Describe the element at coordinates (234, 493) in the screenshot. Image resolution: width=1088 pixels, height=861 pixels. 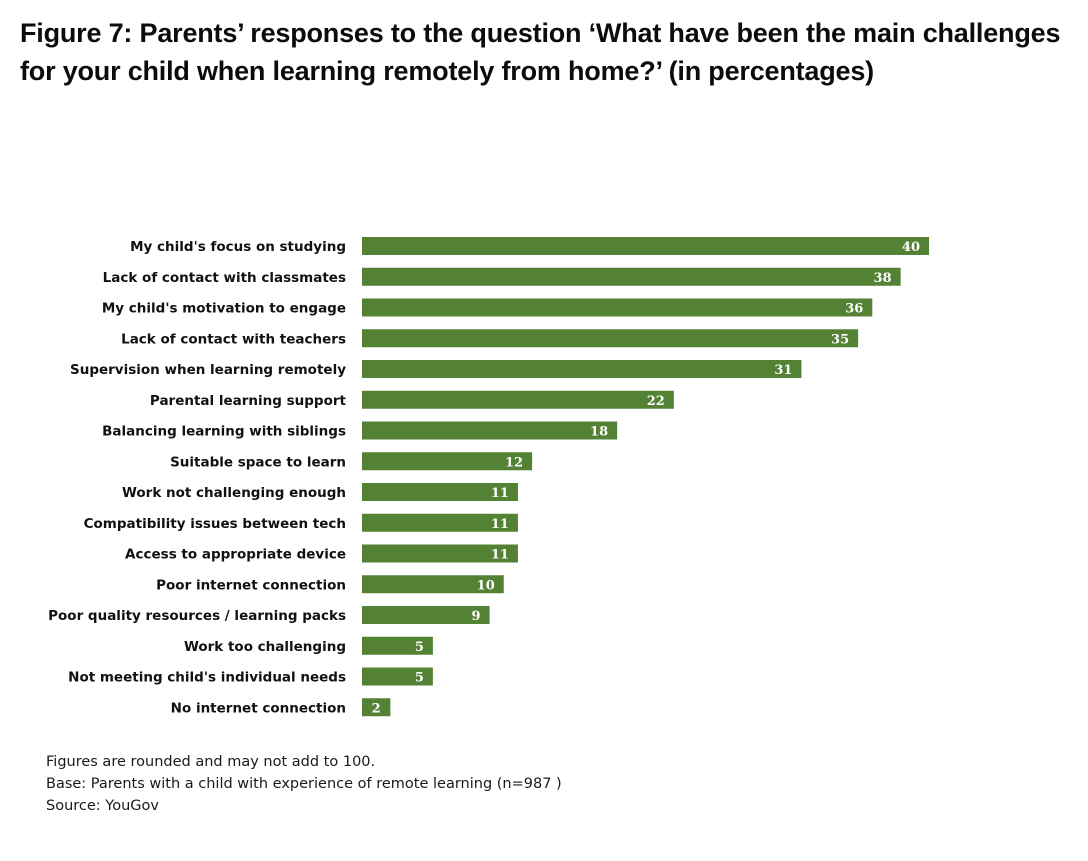
I see `category-label: Work not challenging enough` at that location.